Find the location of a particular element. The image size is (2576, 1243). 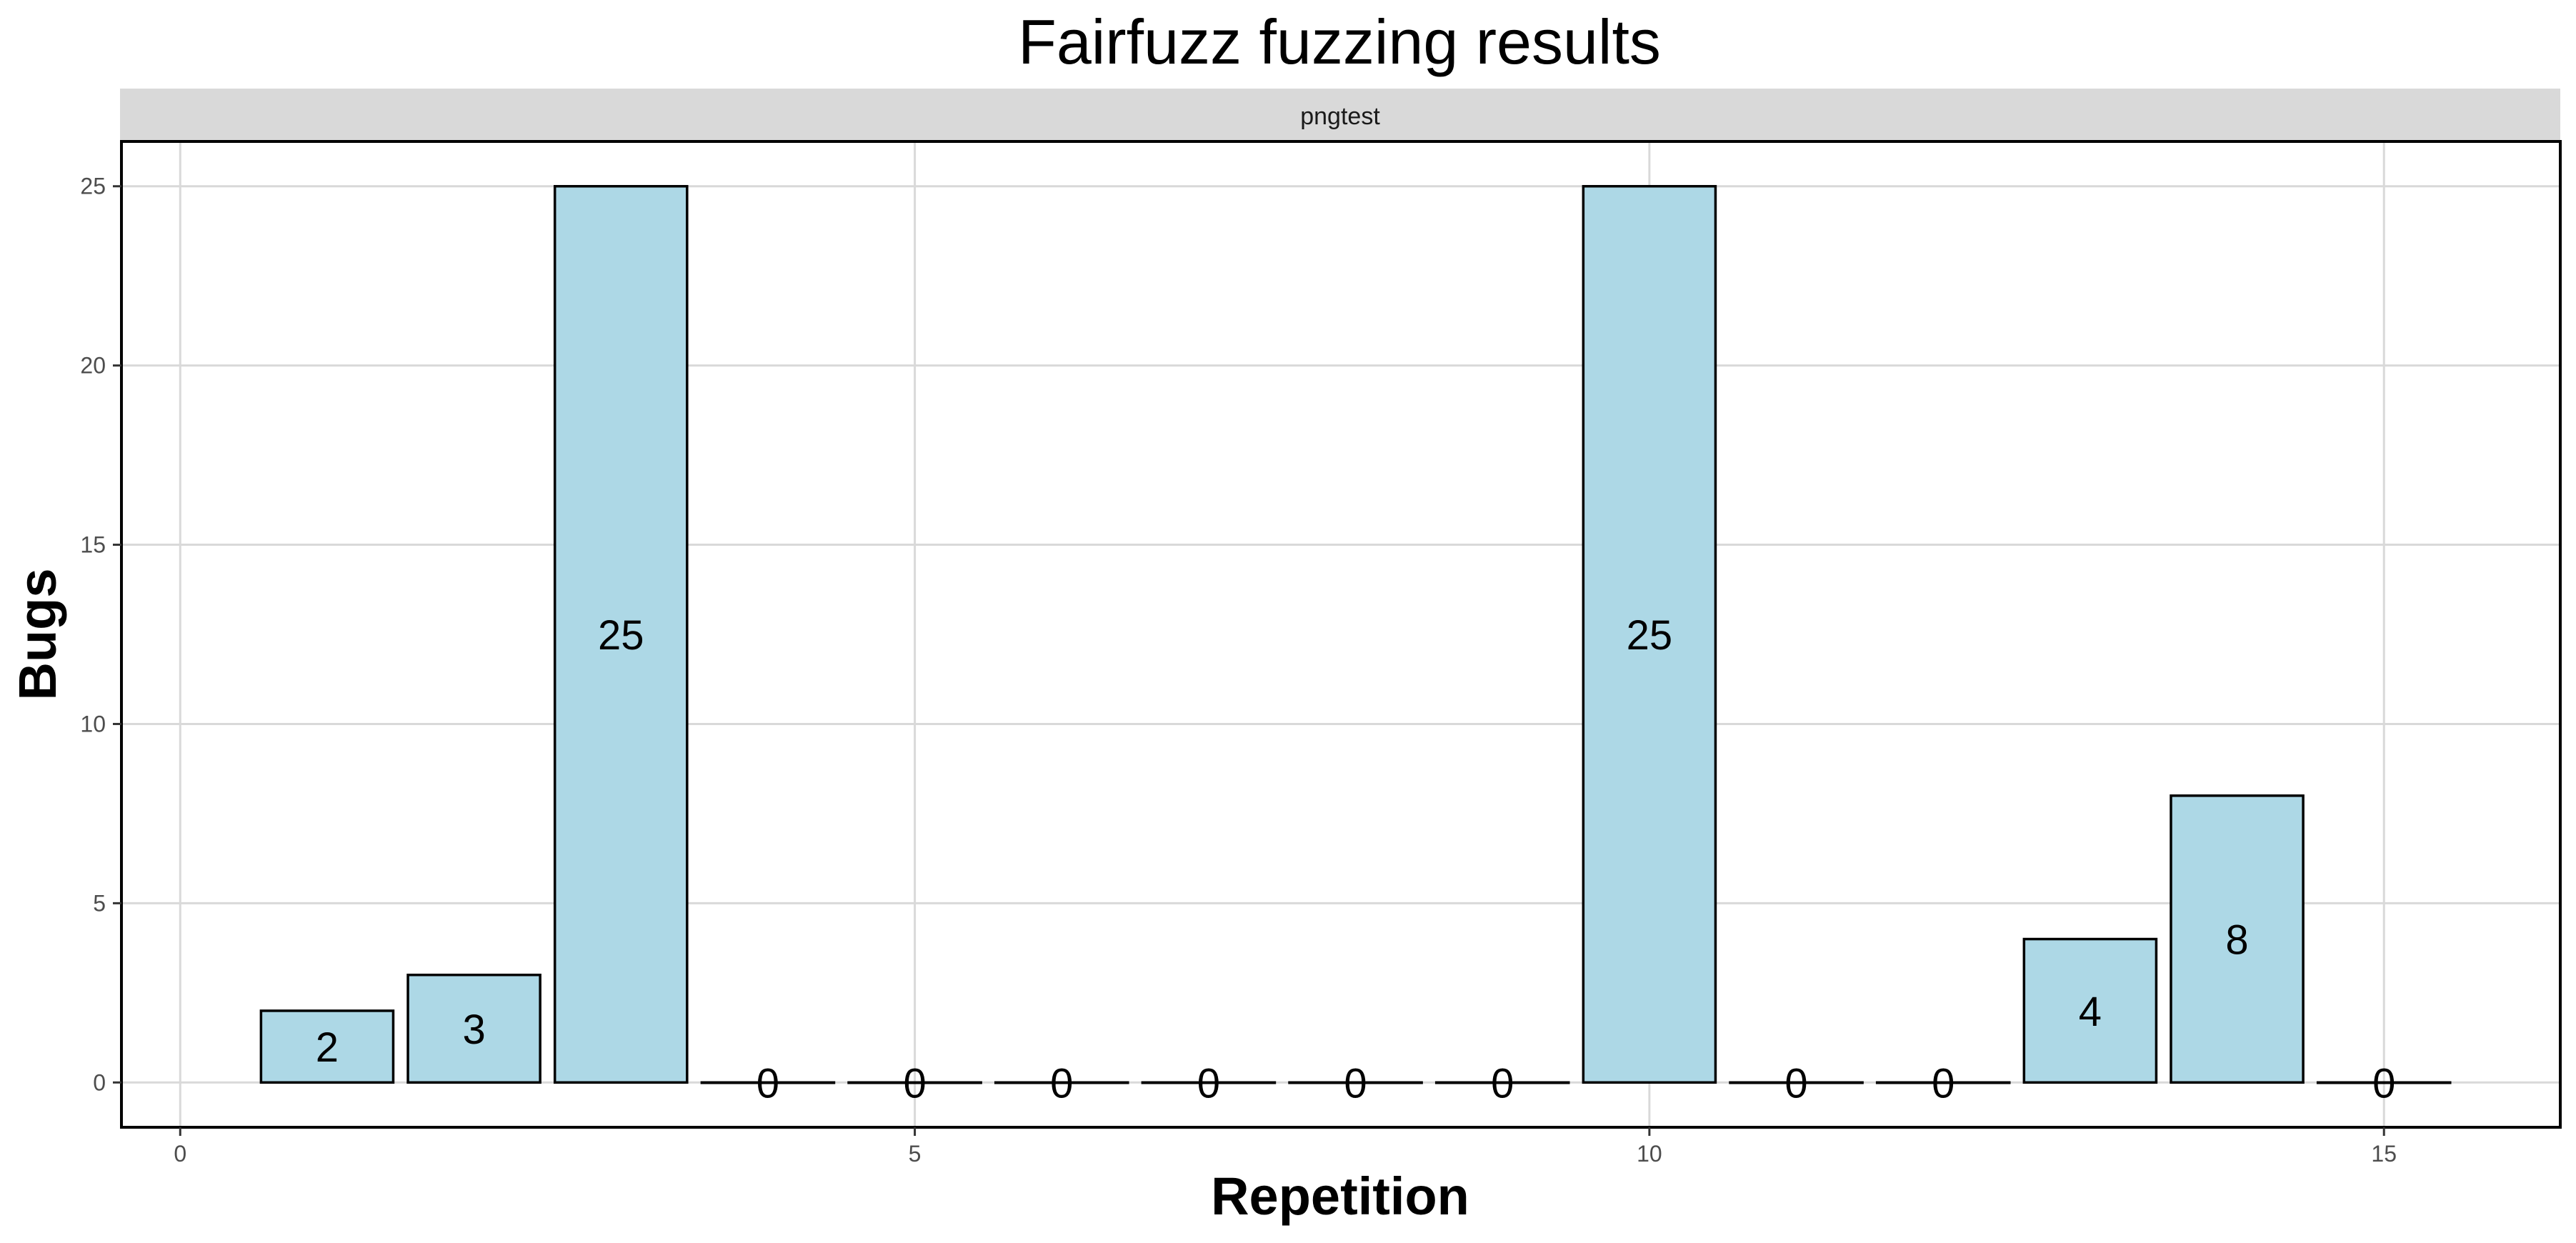

facet-strip is located at coordinates (1340, 114).